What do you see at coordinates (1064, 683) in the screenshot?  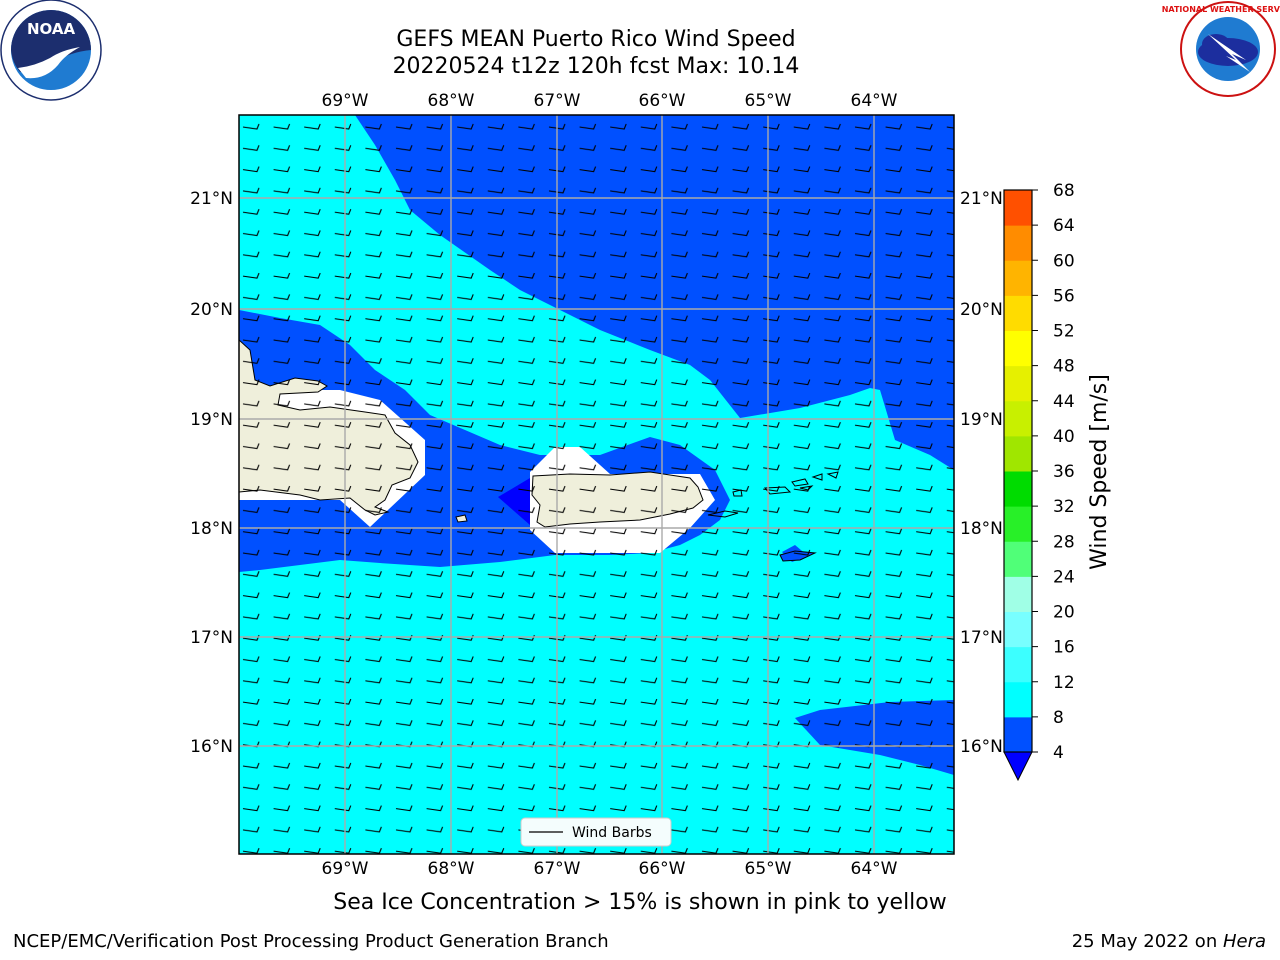 I see `colorbar-tick-label: 12` at bounding box center [1064, 683].